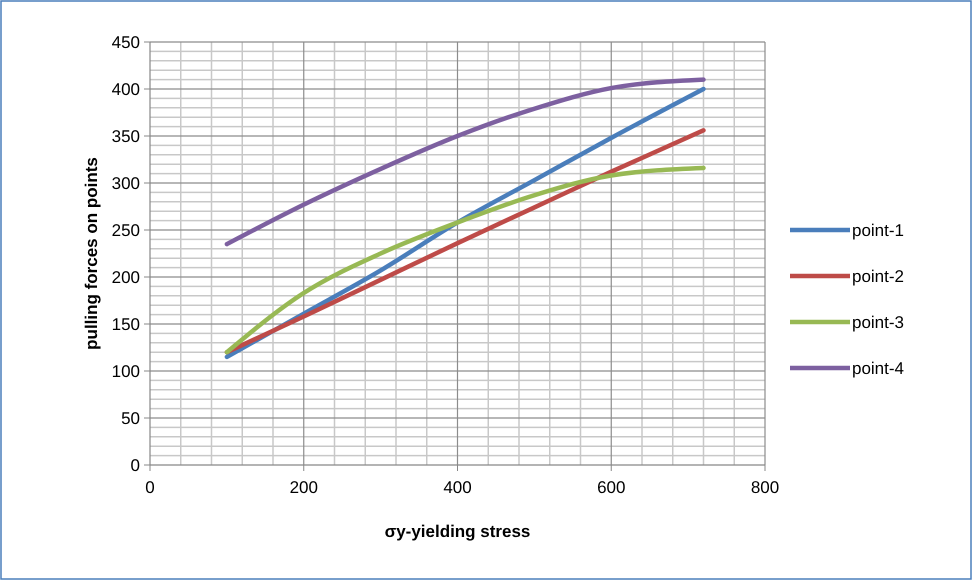 This screenshot has height=580, width=972. I want to click on legend-label: point-2, so click(878, 276).